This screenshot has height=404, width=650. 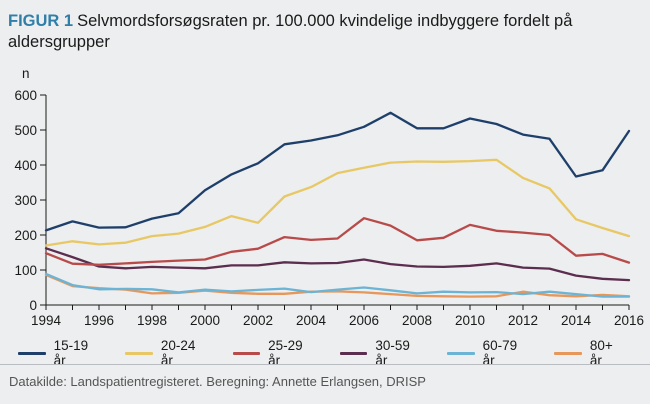 What do you see at coordinates (470, 320) in the screenshot?
I see `x-tick-label: 2010` at bounding box center [470, 320].